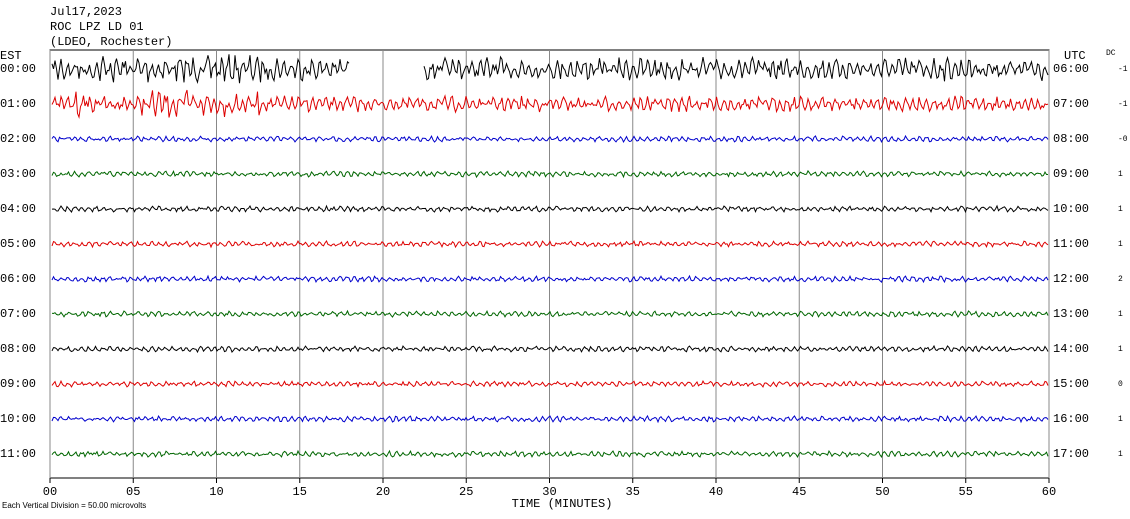 This screenshot has width=1130, height=519. Describe the element at coordinates (97, 27) in the screenshot. I see `station: ROC LPZ LD 01` at that location.